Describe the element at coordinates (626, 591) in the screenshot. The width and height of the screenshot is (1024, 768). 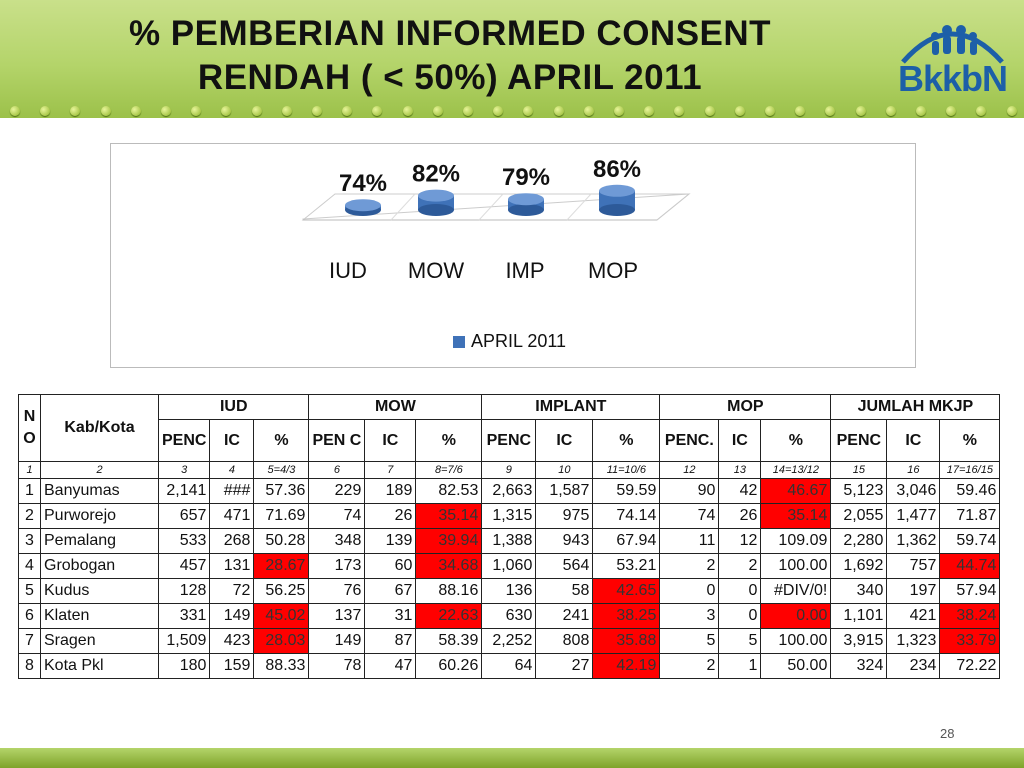
I see `value-cell: 42.65` at that location.